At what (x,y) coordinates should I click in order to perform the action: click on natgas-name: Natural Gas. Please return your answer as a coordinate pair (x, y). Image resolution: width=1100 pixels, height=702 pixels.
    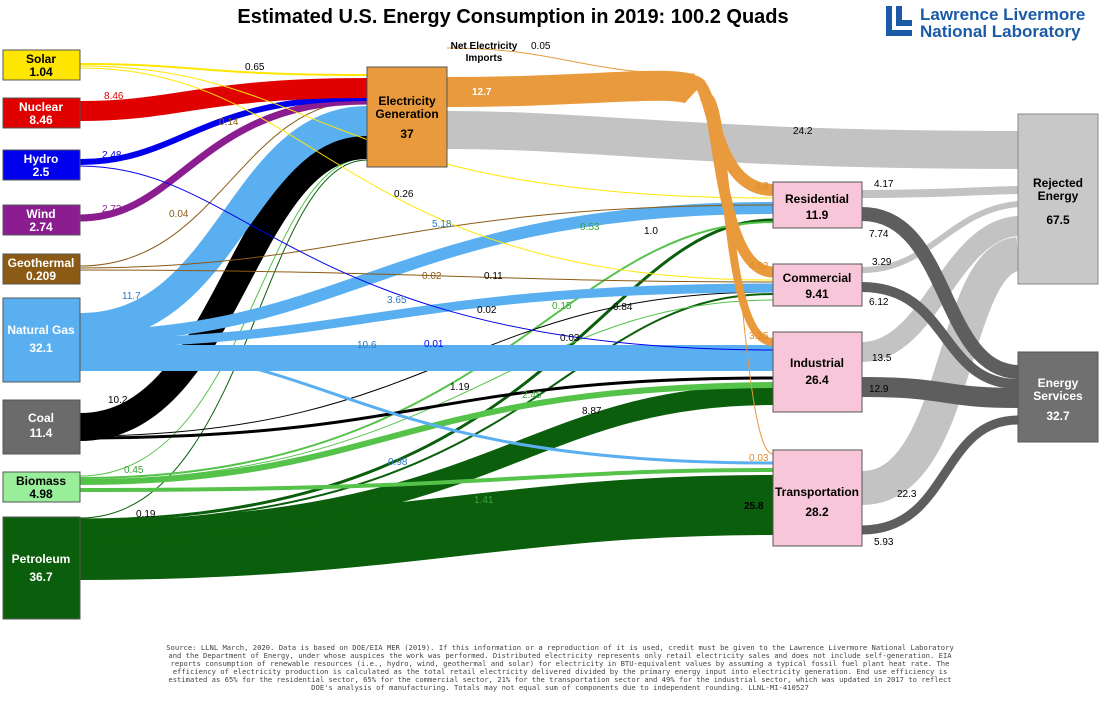
    Looking at the image, I should click on (41, 330).